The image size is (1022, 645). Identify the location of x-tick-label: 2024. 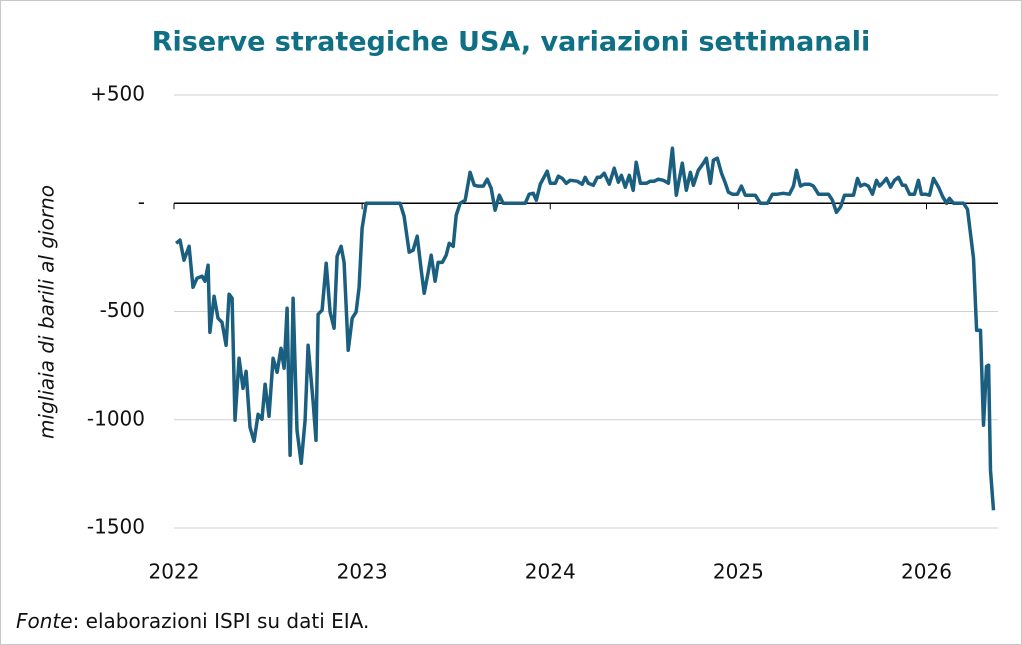
(550, 572).